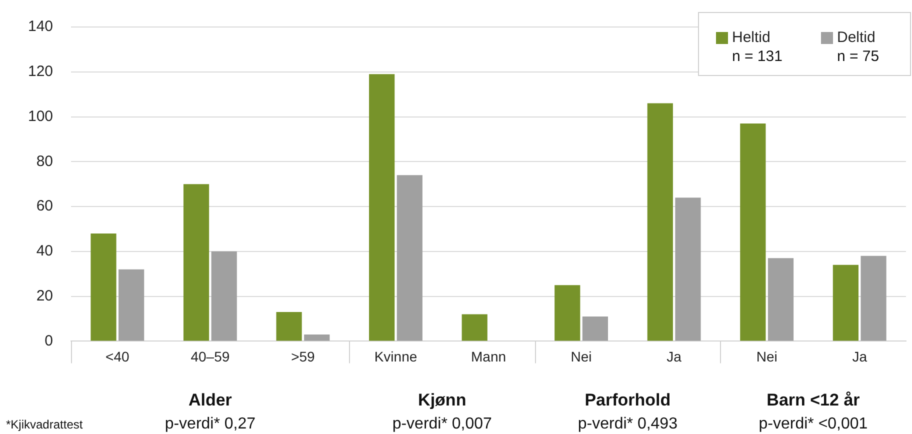  Describe the element at coordinates (488, 356) in the screenshot. I see `x-tick-label: Mann` at that location.